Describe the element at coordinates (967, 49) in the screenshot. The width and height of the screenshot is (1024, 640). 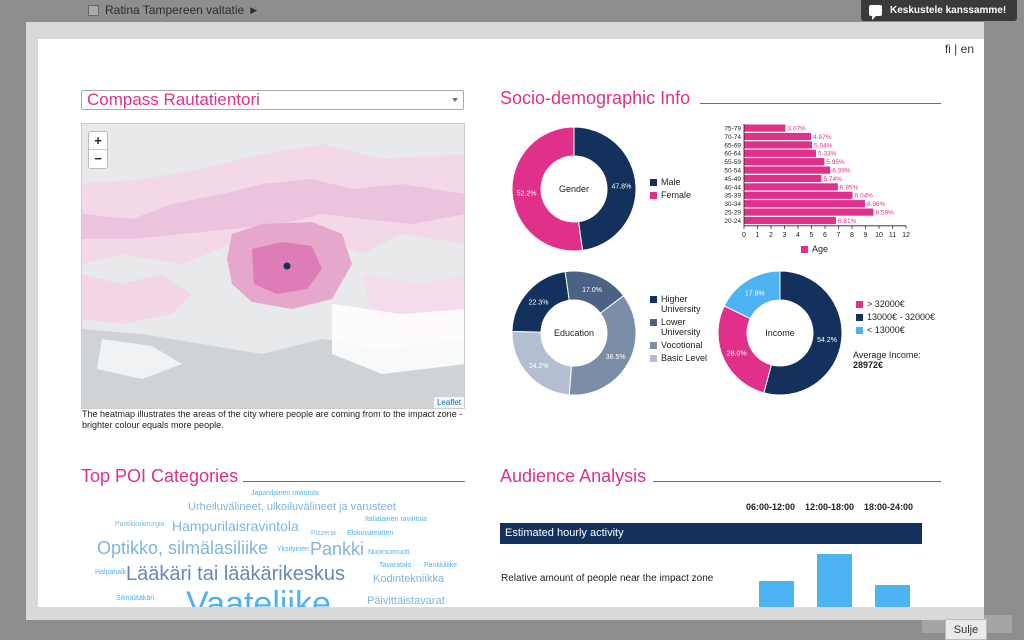
I see `lang-en-link: en` at that location.